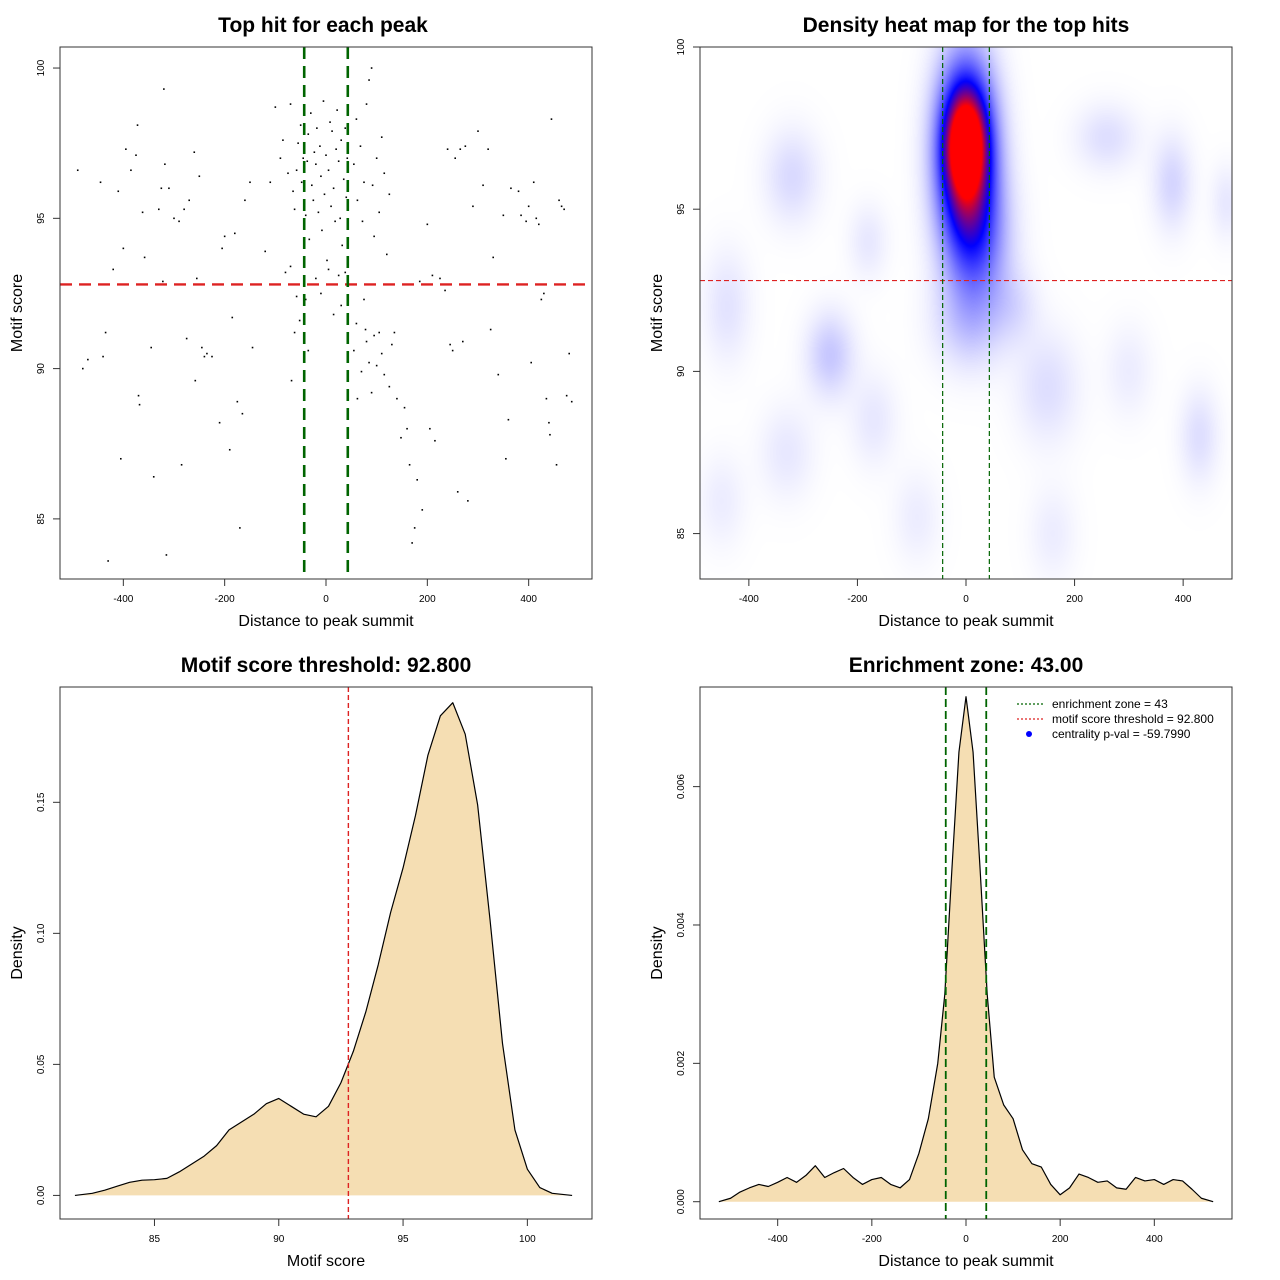  Describe the element at coordinates (681, 46) in the screenshot. I see `y-tick-label: 100` at that location.